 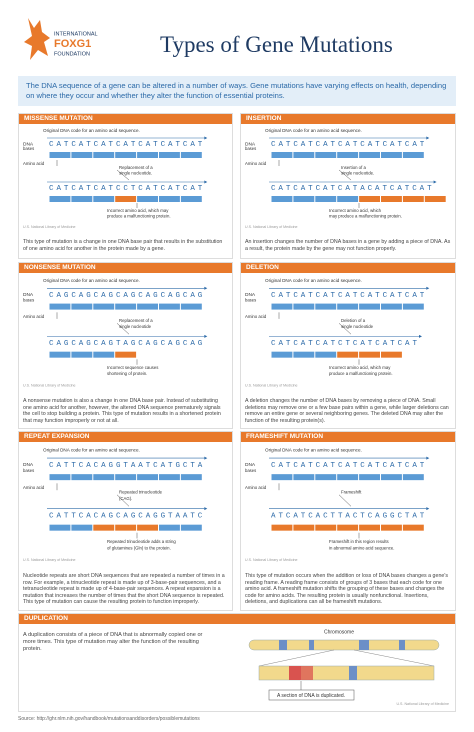 What do you see at coordinates (344, 645) in the screenshot?
I see `chromosome` at bounding box center [344, 645].